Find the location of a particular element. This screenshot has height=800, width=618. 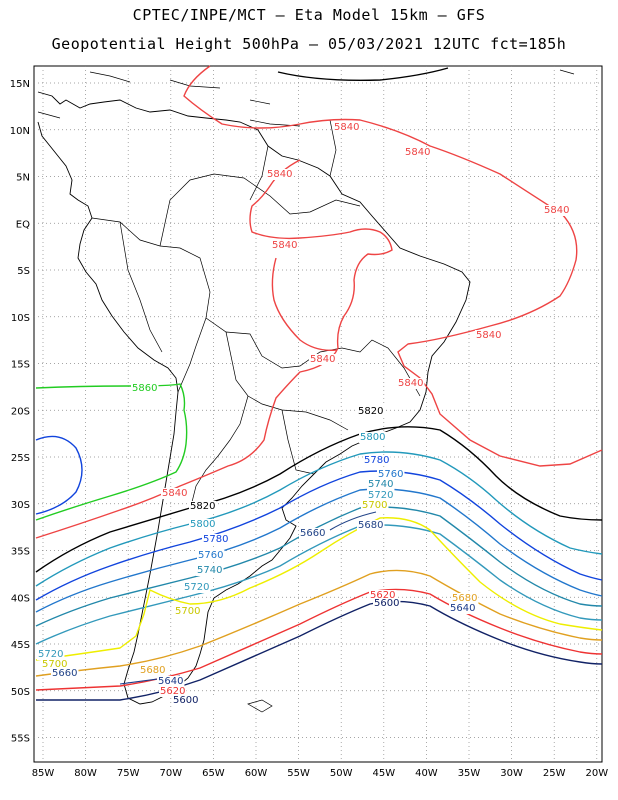

lat-tick-label: 5N is located at coordinates (23, 178).